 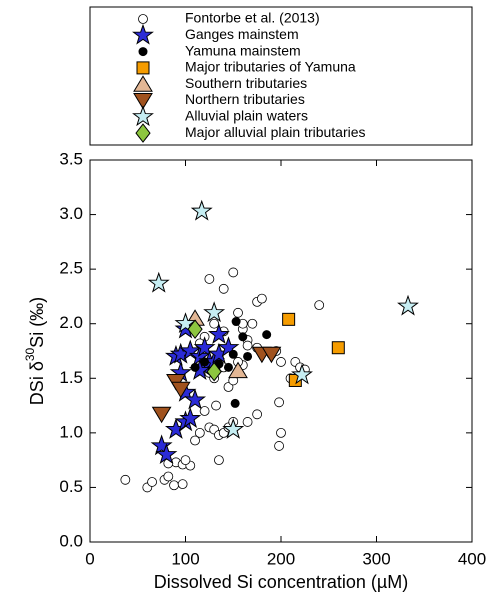 What do you see at coordinates (270, 67) in the screenshot?
I see `legend-label: Major tributaries of Yamuna` at bounding box center [270, 67].